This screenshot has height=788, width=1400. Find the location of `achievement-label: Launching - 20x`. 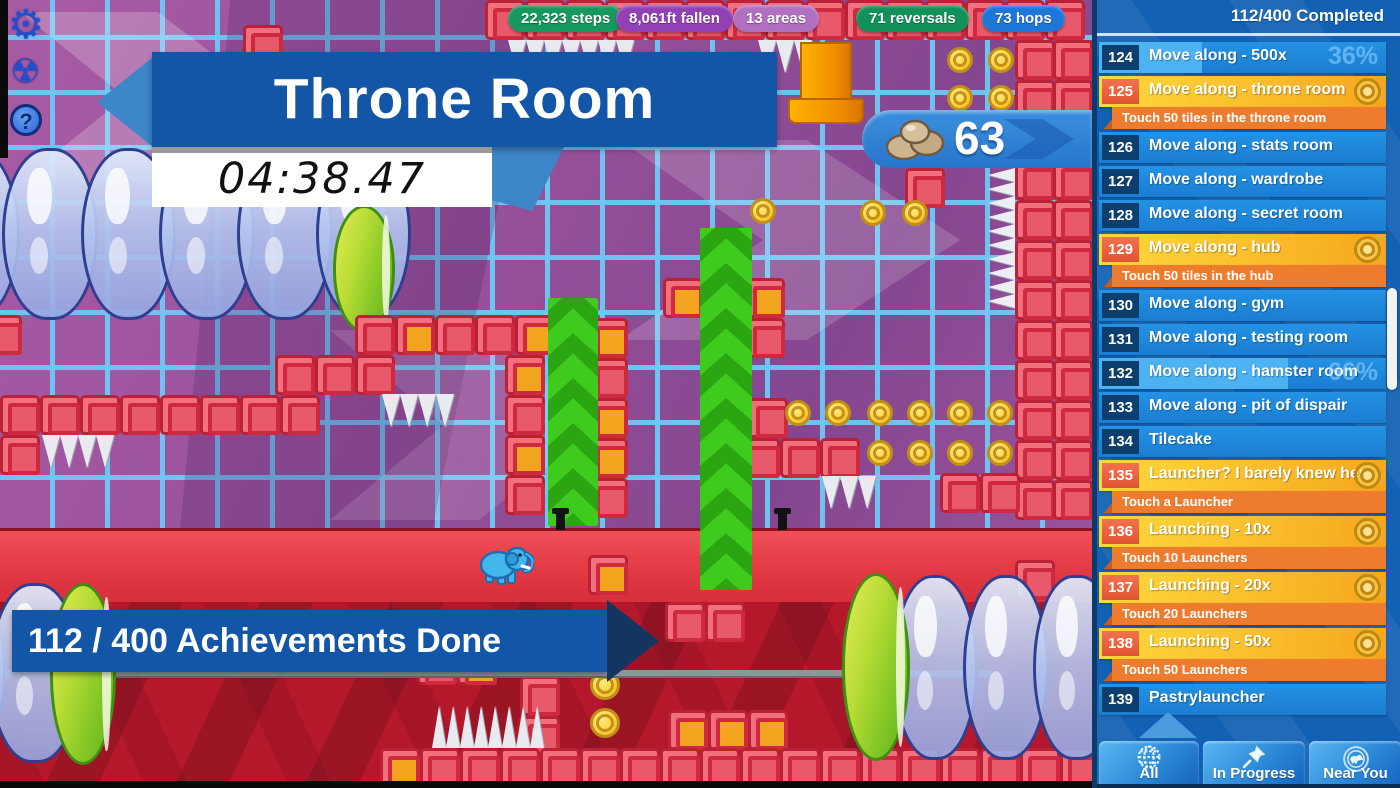

achievement-label: Launching - 20x is located at coordinates (1210, 585).